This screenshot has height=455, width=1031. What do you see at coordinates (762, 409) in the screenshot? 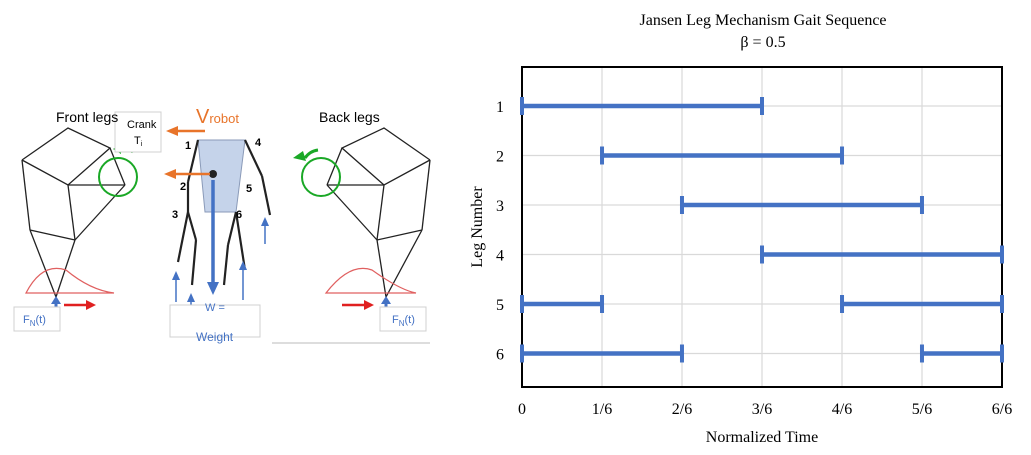
I see `x-tick-label: 3/6` at bounding box center [762, 409].